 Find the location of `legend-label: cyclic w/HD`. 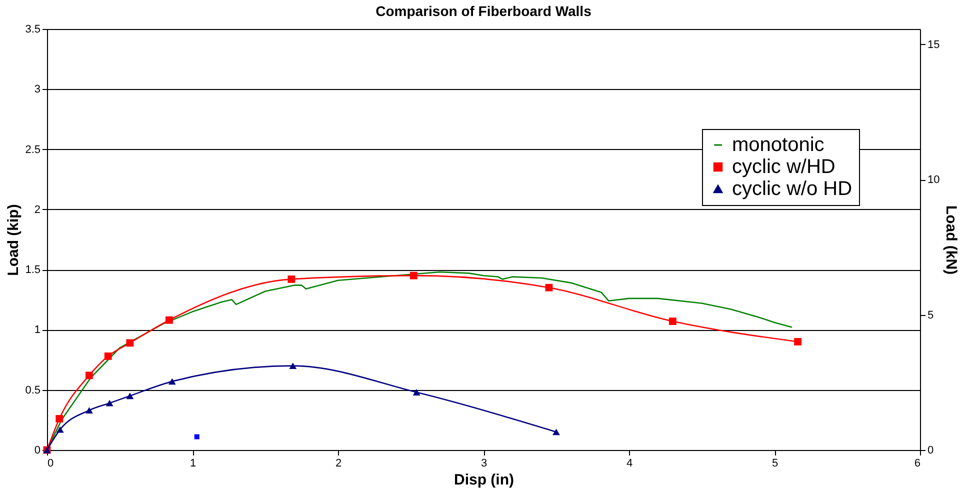

legend-label: cyclic w/HD is located at coordinates (784, 167).